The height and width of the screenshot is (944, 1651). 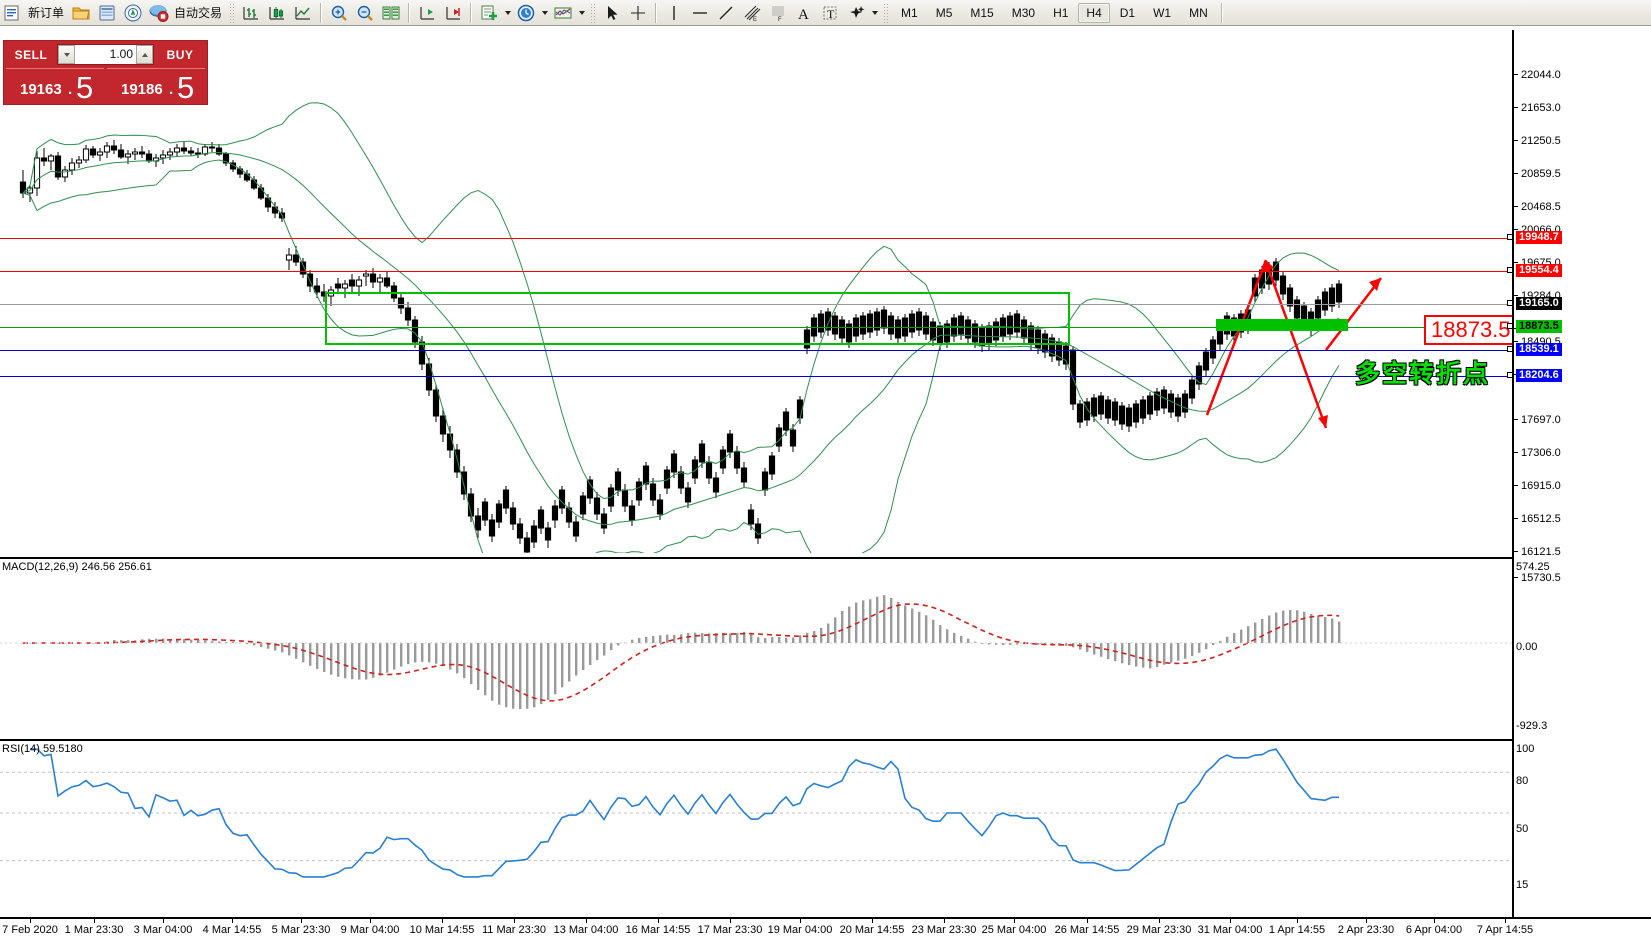 What do you see at coordinates (303, 13) in the screenshot?
I see `line-chart-icon` at bounding box center [303, 13].